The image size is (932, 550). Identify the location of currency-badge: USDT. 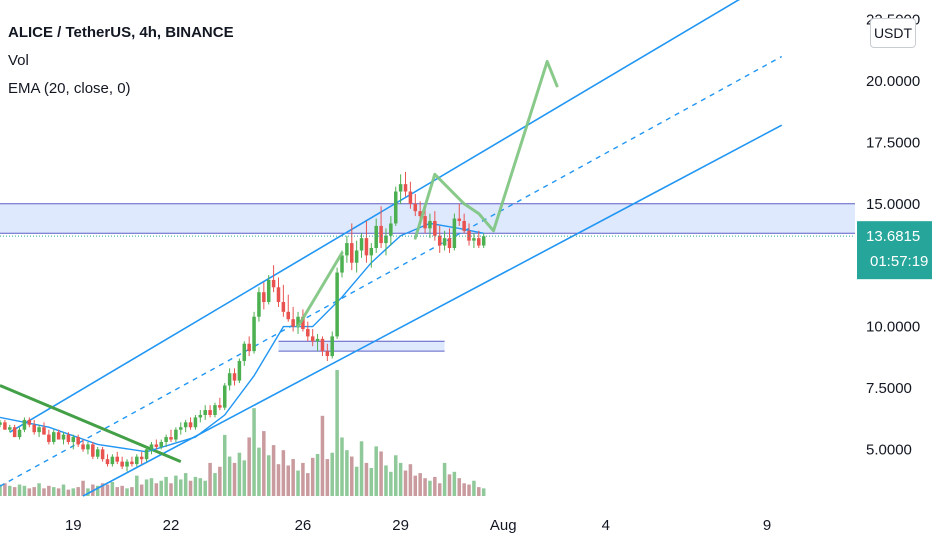
(893, 33).